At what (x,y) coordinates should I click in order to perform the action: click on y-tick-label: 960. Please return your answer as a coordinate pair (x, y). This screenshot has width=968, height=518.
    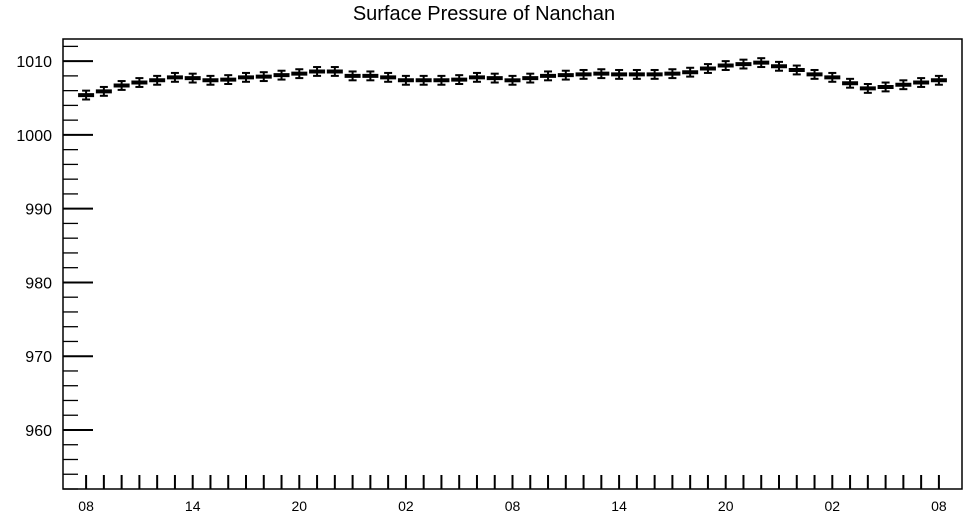
    Looking at the image, I should click on (38, 431).